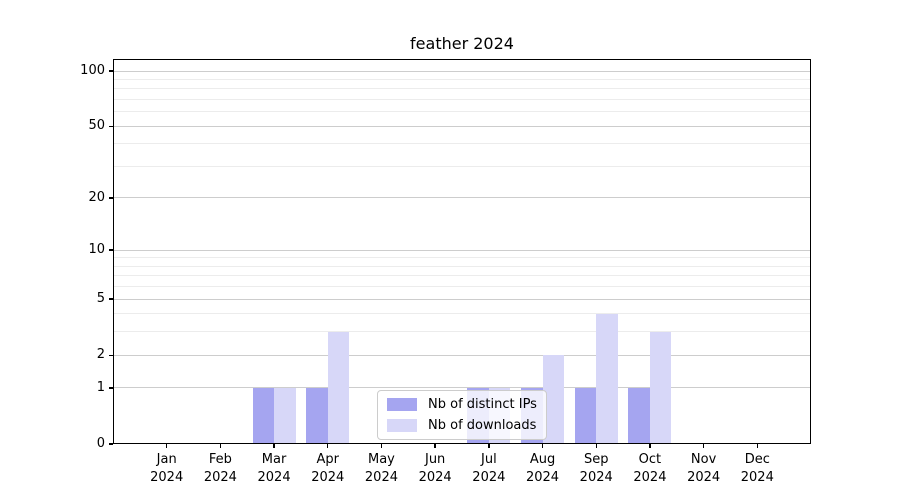 The width and height of the screenshot is (900, 500). I want to click on x-tick-mark-jul, so click(489, 446).